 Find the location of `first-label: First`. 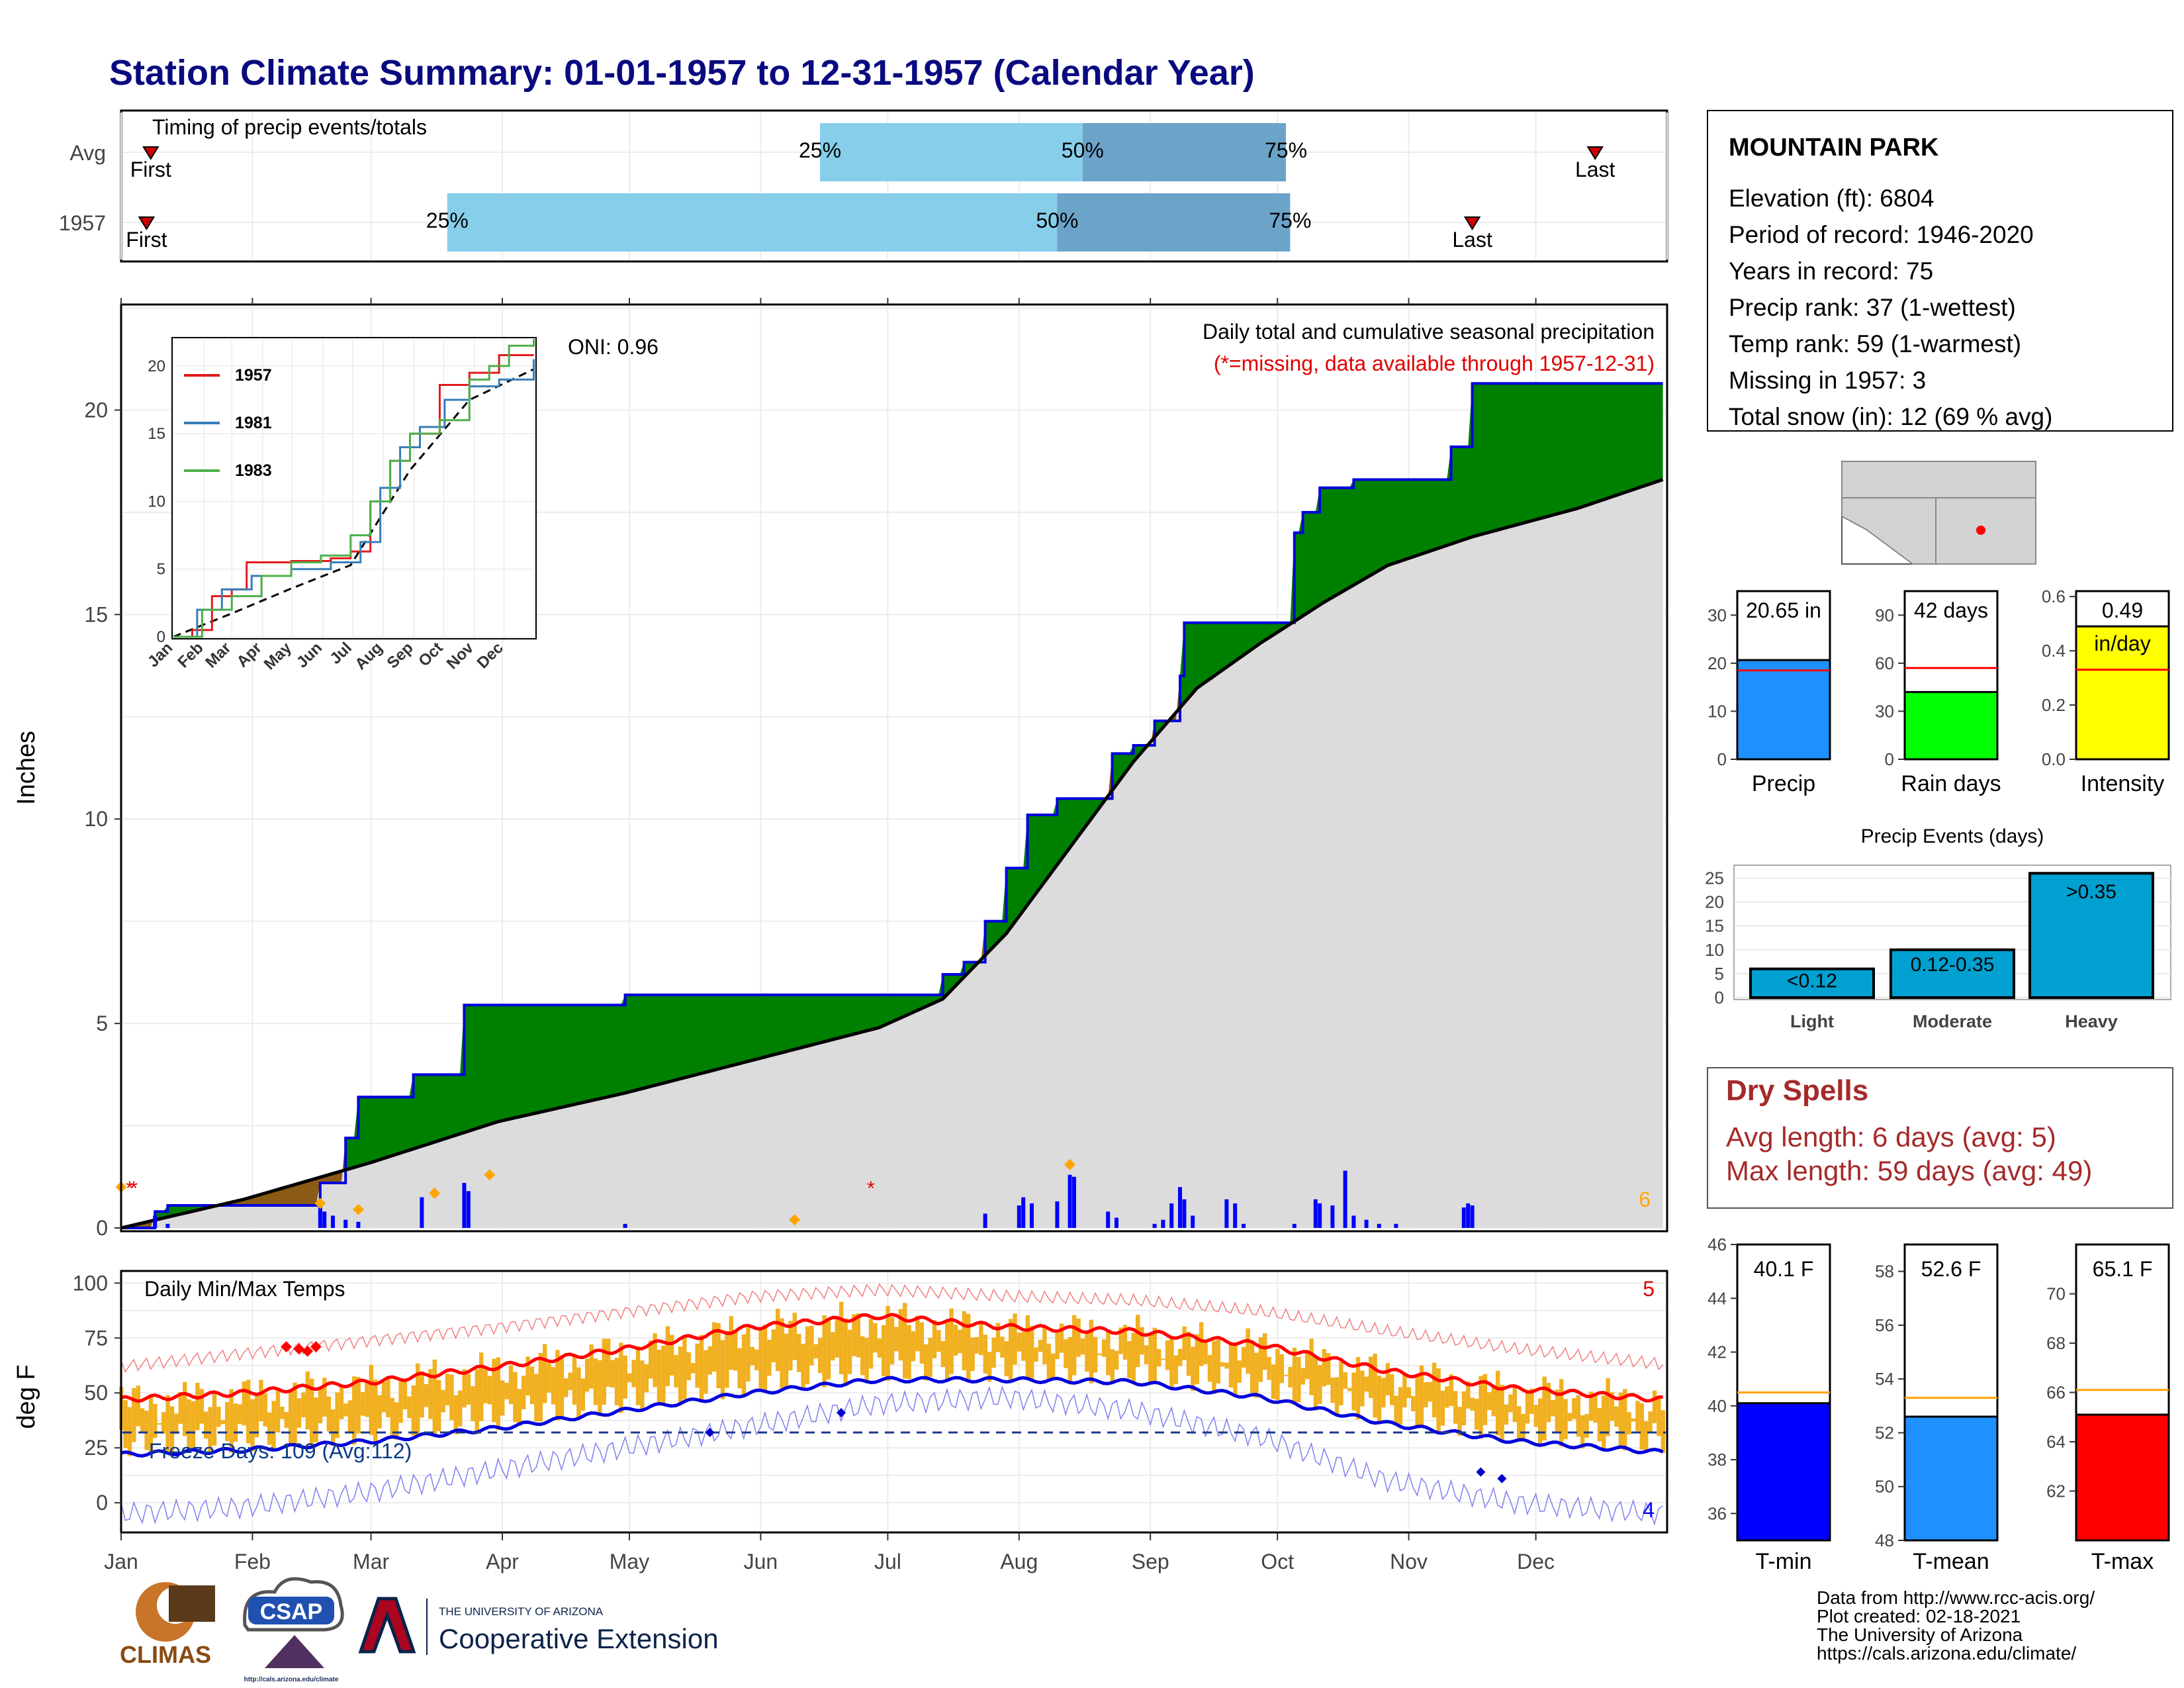

first-label: First is located at coordinates (150, 169).